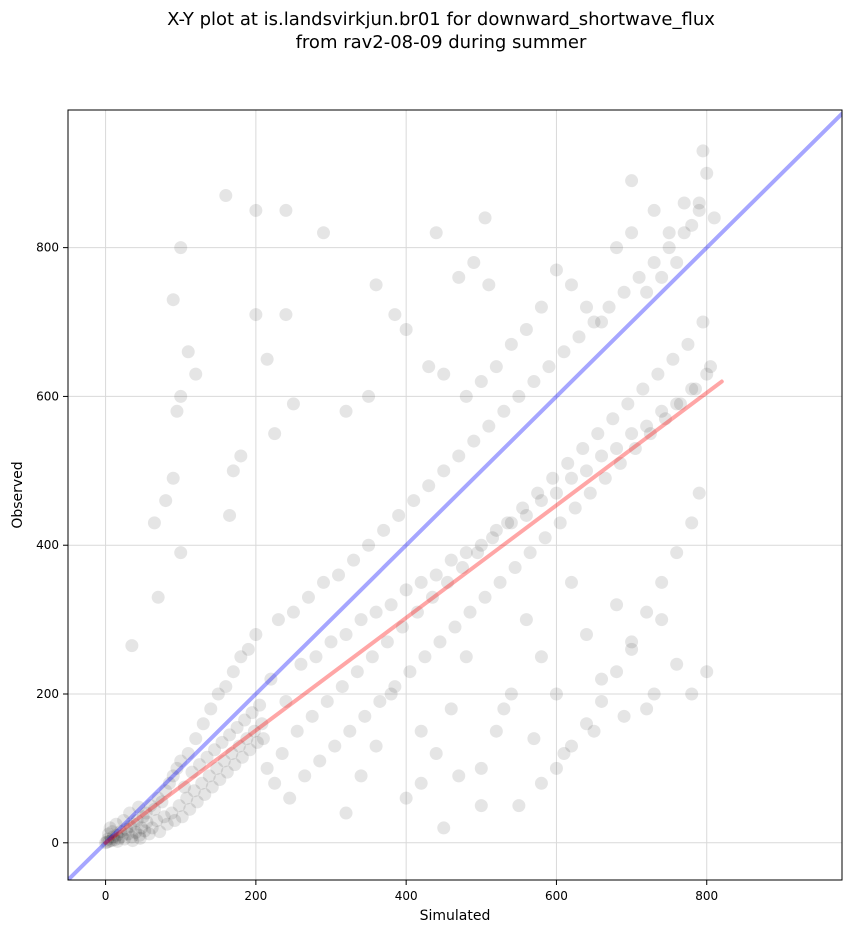  What do you see at coordinates (441, 42) in the screenshot?
I see `chart-title-line-2: from rav2-08-09 during summer` at bounding box center [441, 42].